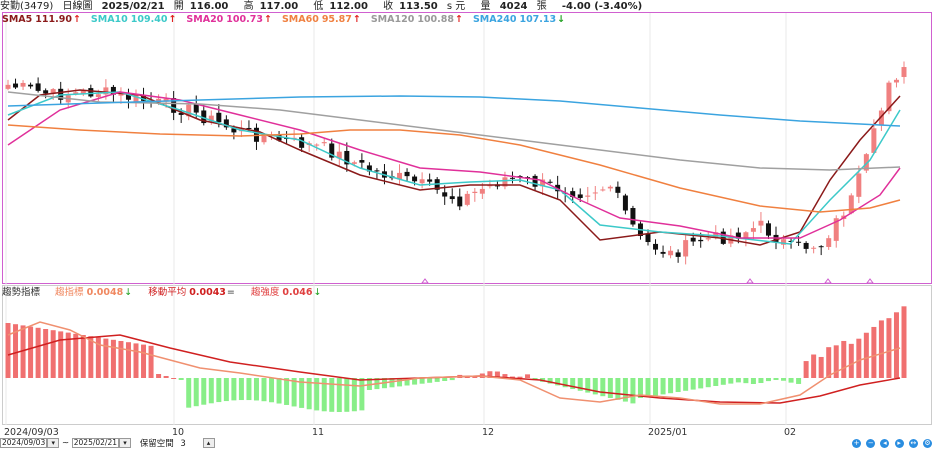 The width and height of the screenshot is (936, 450). I want to click on ma-value: 100.73, so click(244, 19).